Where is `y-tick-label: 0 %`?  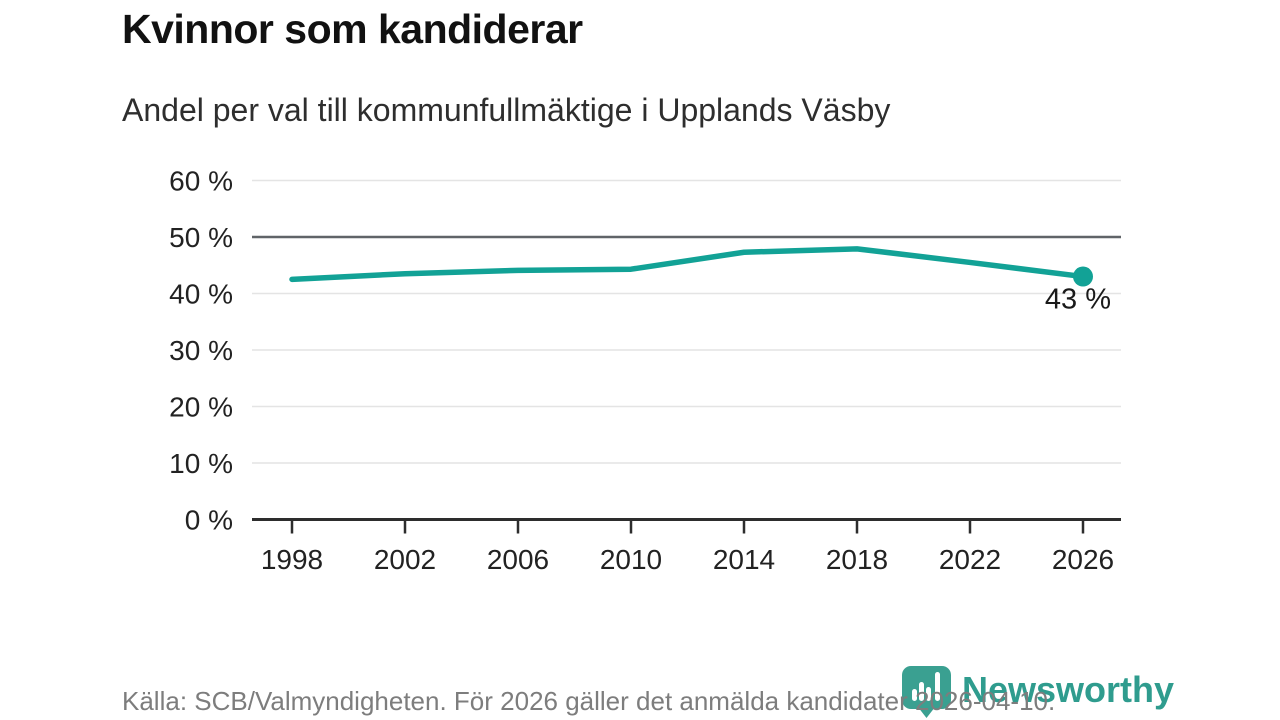
y-tick-label: 0 % is located at coordinates (209, 520).